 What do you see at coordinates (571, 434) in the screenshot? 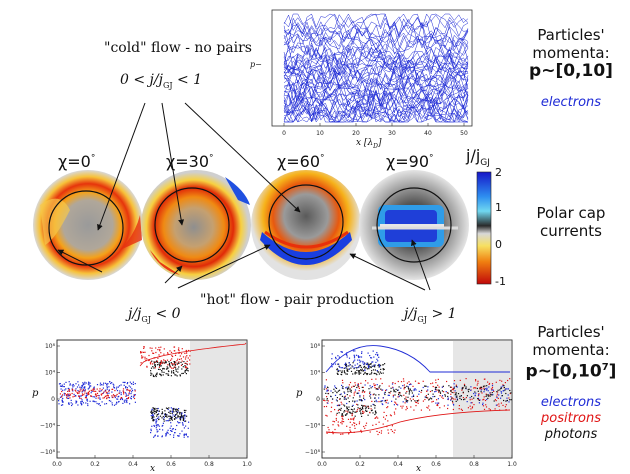
I see `bottom-right-legend-photons: photons` at bounding box center [571, 434].